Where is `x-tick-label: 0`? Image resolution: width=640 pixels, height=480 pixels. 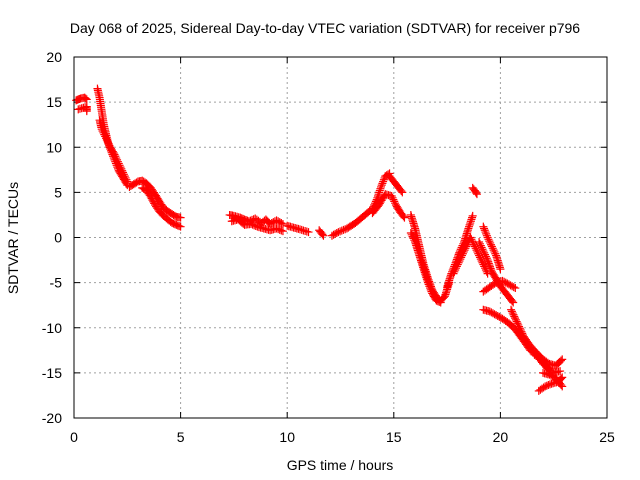 x-tick-label: 0 is located at coordinates (74, 437).